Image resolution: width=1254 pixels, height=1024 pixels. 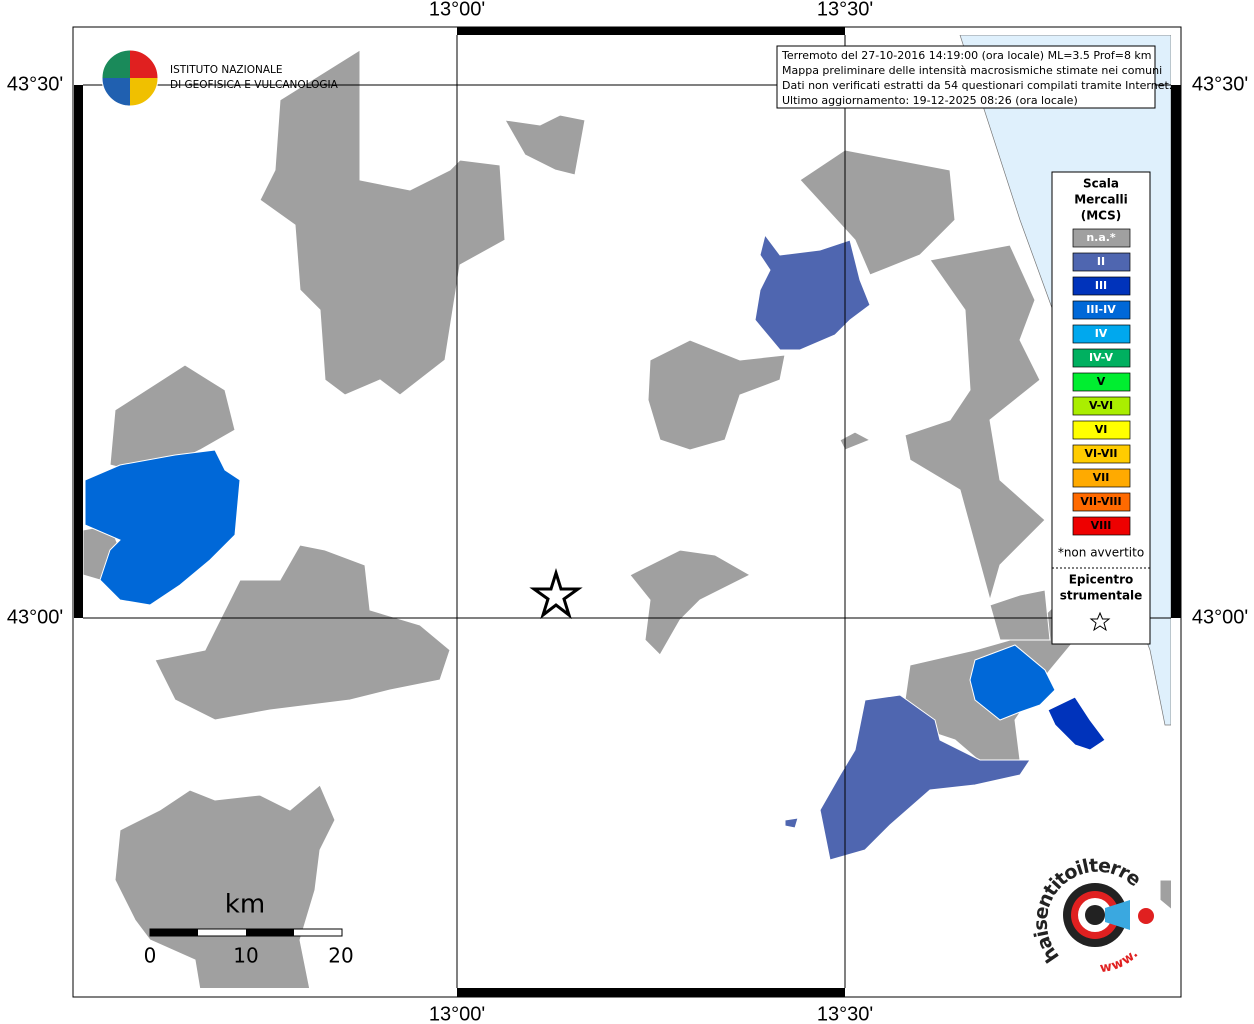 I want to click on legend-label: VII-VIII, so click(x=1100, y=501).